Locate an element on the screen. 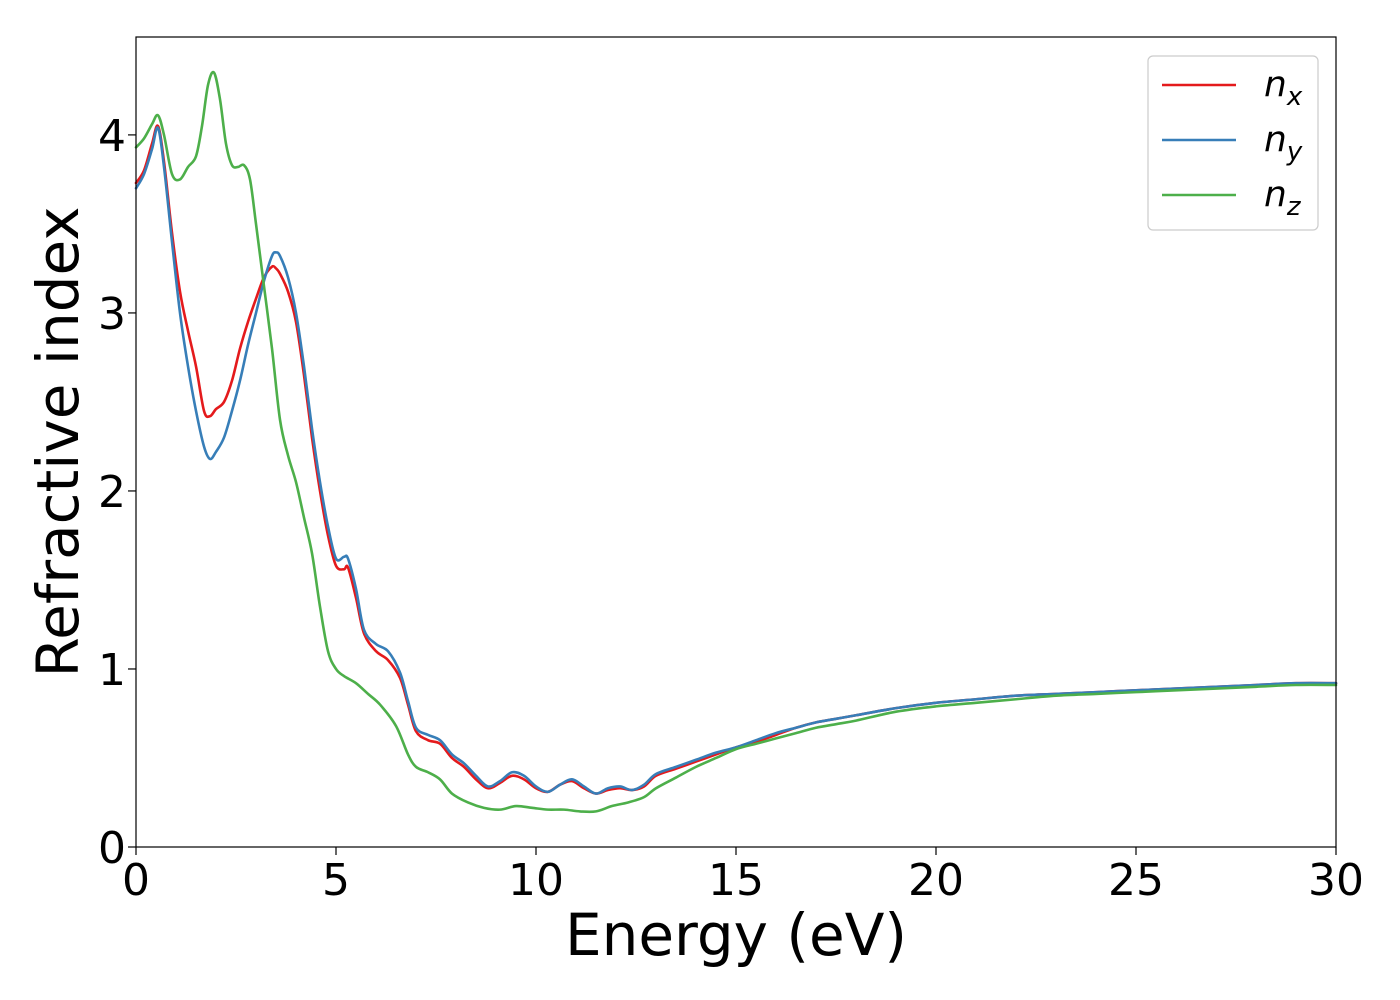  y-tick-label: 1 is located at coordinates (112, 670).